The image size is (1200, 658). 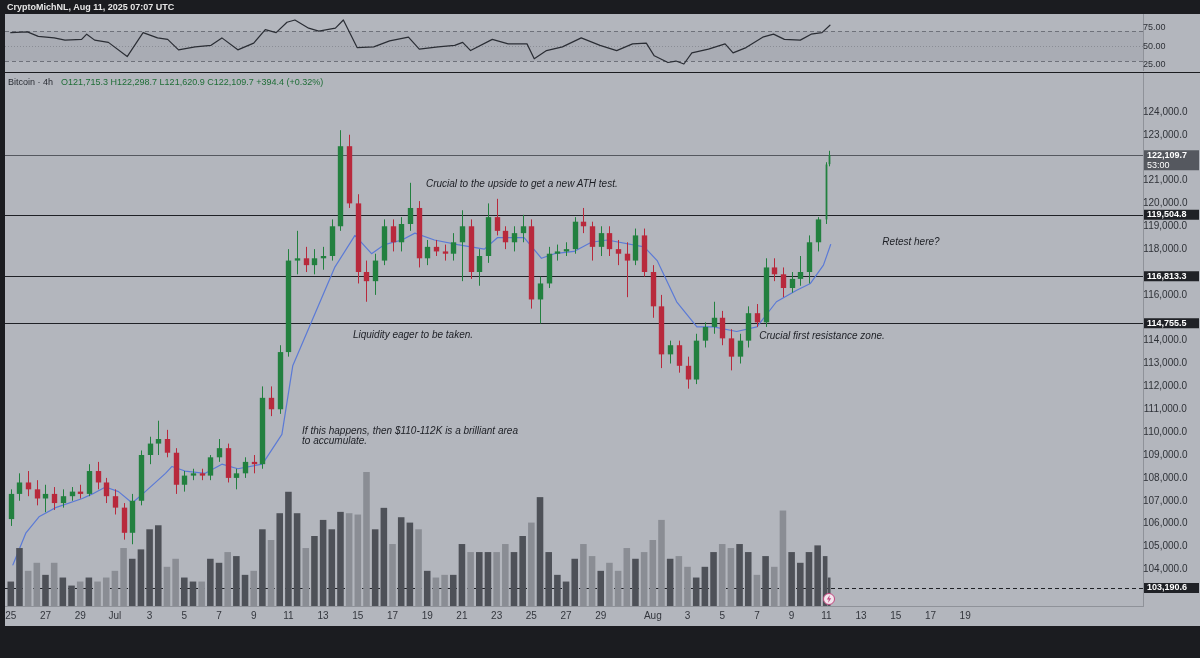 What do you see at coordinates (1165, 409) in the screenshot?
I see `y-tick-label: 111,000.0` at bounding box center [1165, 409].